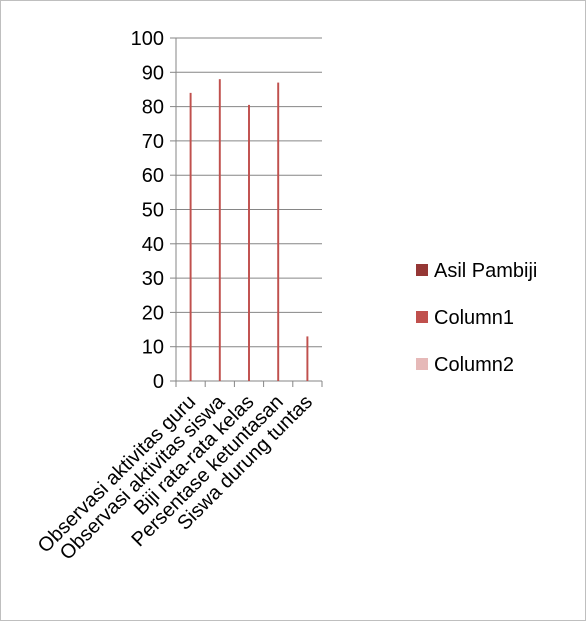 Image resolution: width=586 pixels, height=626 pixels. Describe the element at coordinates (153, 348) in the screenshot. I see `y-tick-label: 10` at that location.